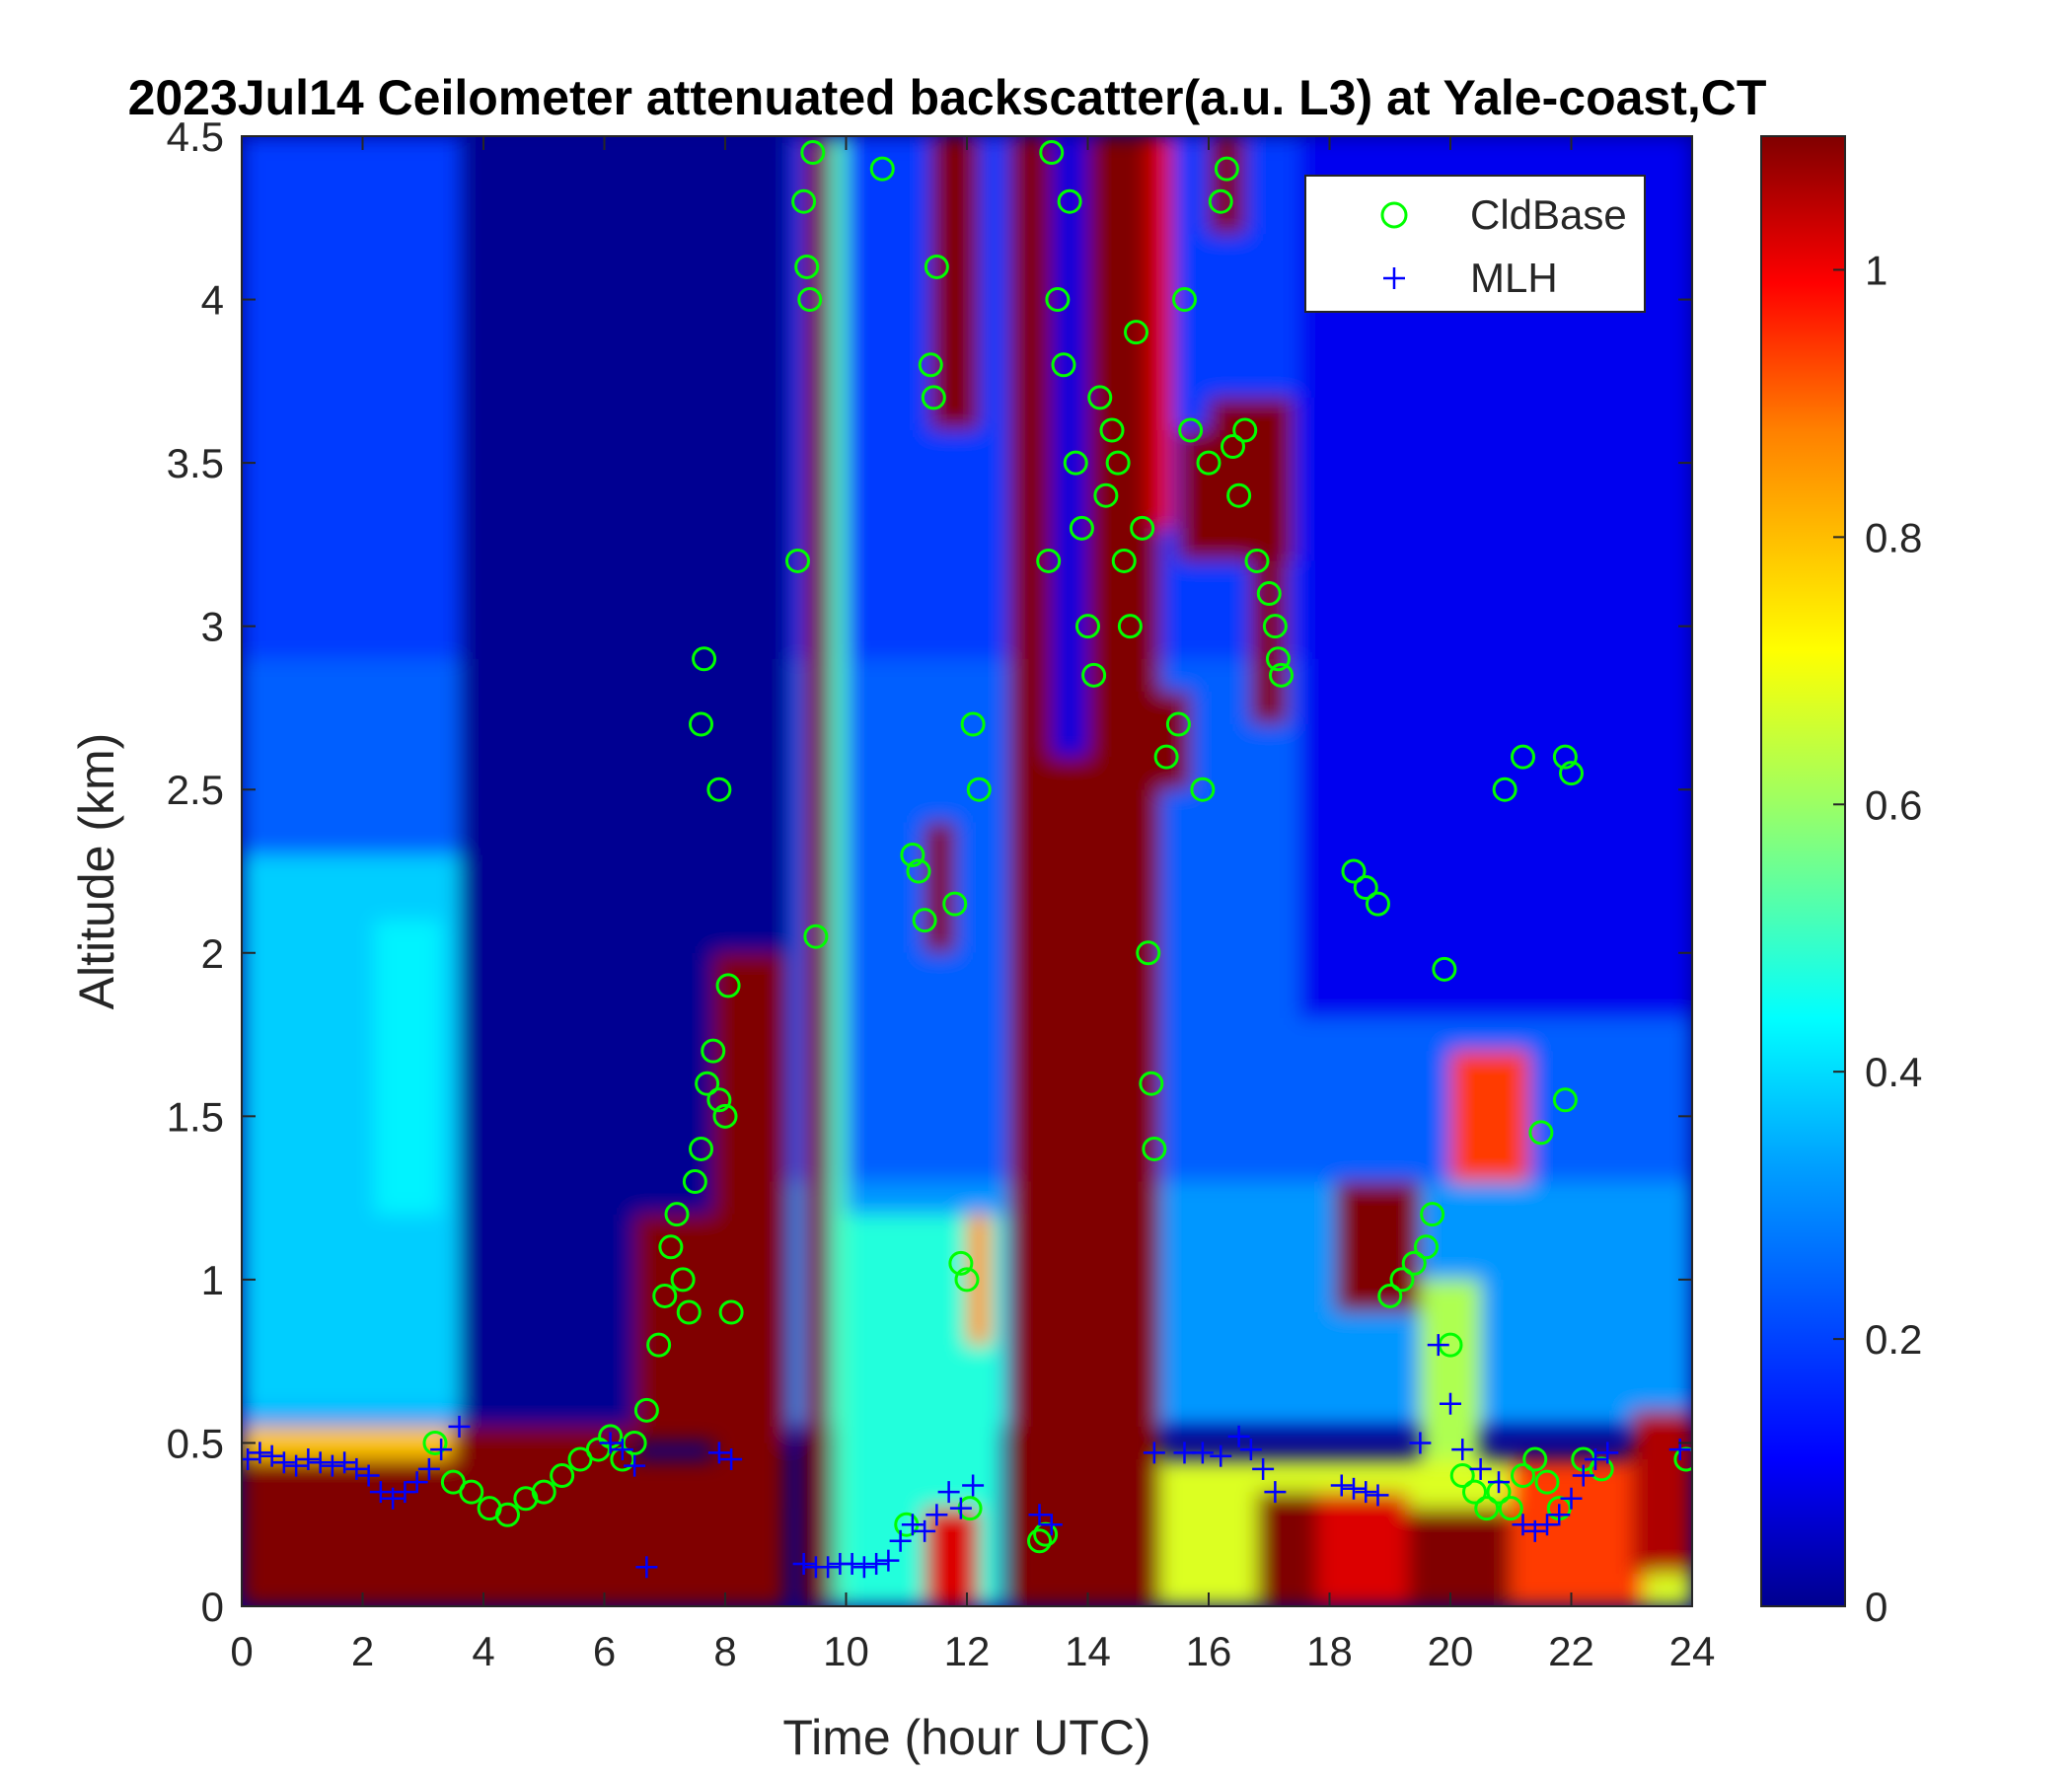  Describe the element at coordinates (97, 872) in the screenshot. I see `y-axis-label: Altitude (km)` at that location.